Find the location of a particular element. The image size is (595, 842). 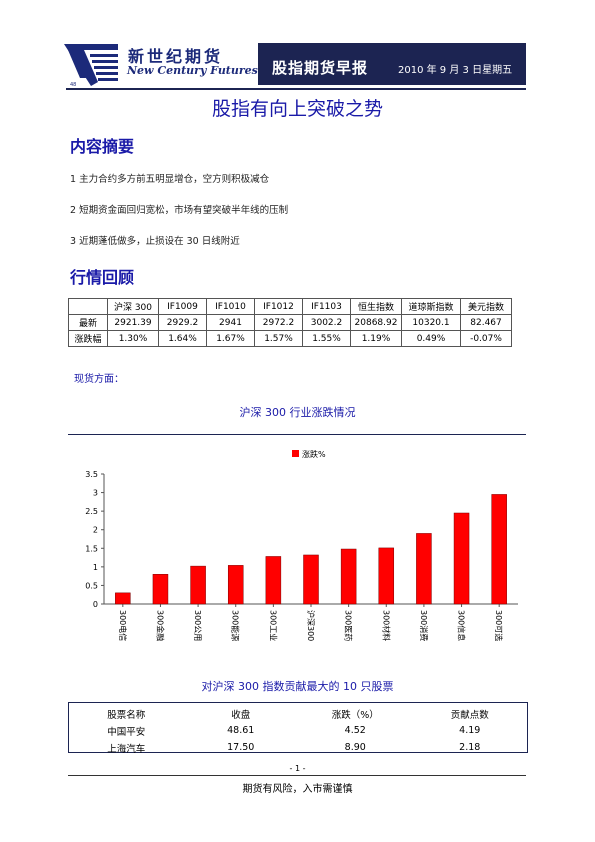

footer-divider is located at coordinates (297, 775).